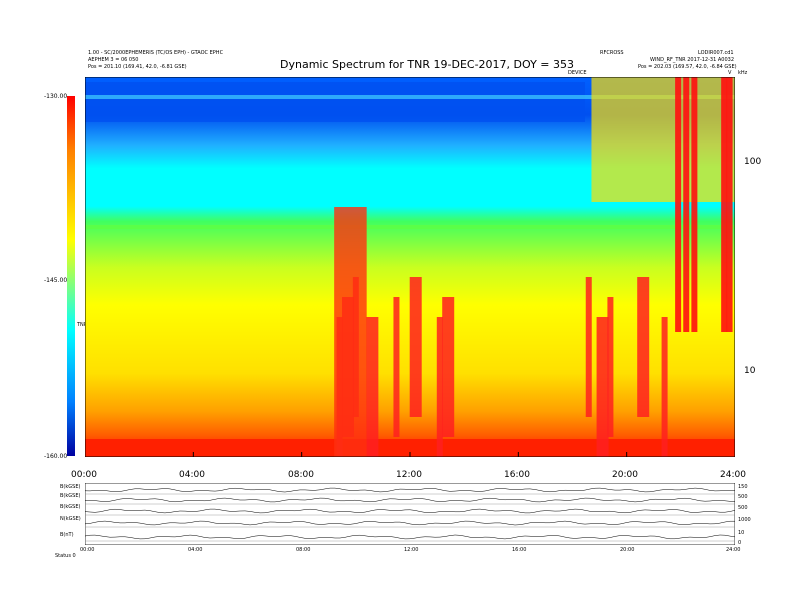  I want to click on time-tick-label: 20:00, so click(625, 475).